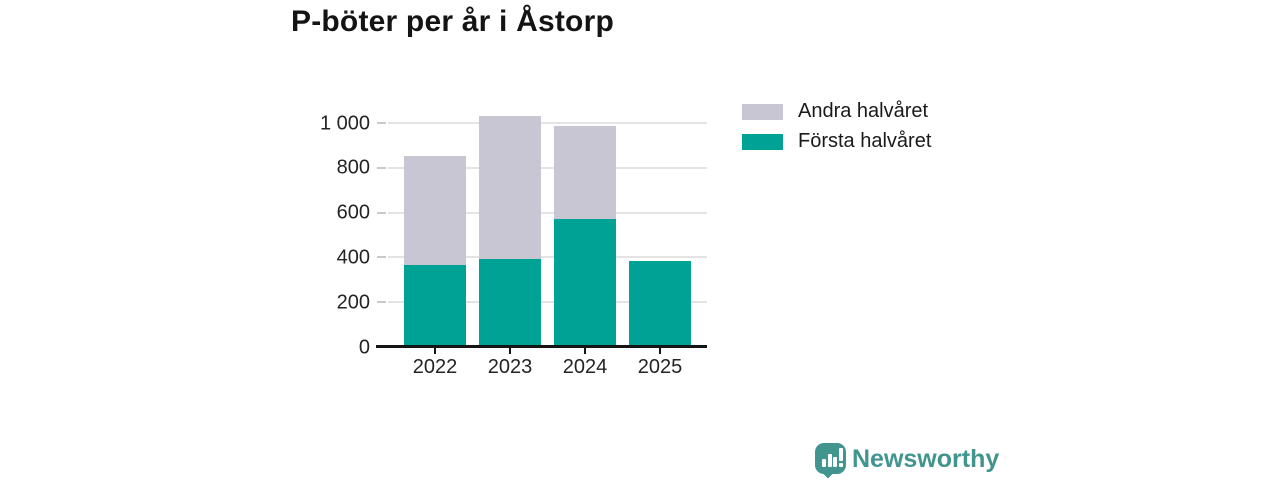 The image size is (1280, 480). Describe the element at coordinates (541, 346) in the screenshot. I see `x-axis-line` at that location.